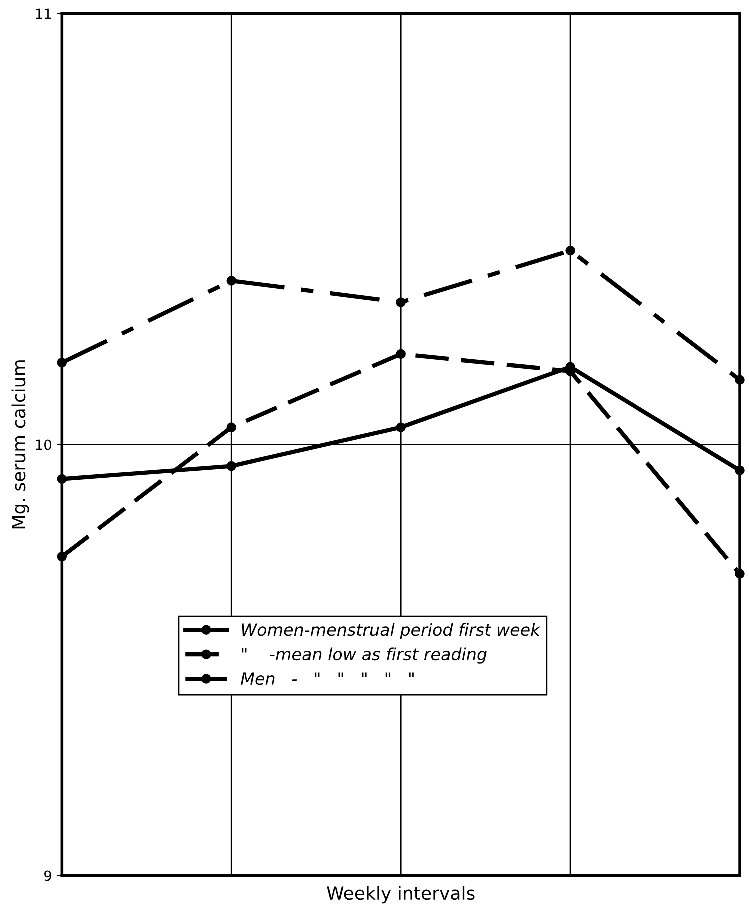  Describe the element at coordinates (401, 895) in the screenshot. I see `x-axis-title: Weekly intervals` at that location.